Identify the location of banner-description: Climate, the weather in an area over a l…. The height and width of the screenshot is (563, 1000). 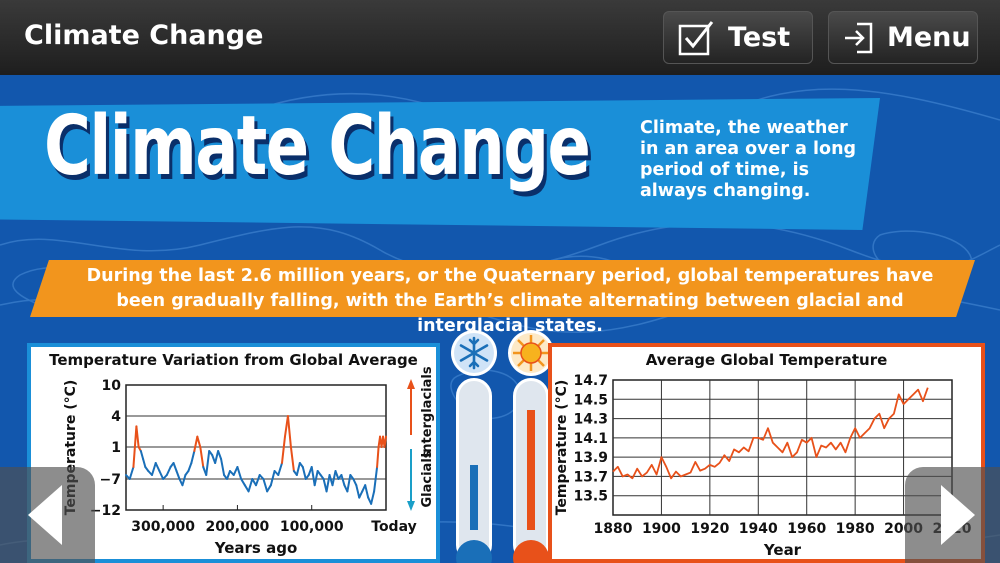
(748, 159).